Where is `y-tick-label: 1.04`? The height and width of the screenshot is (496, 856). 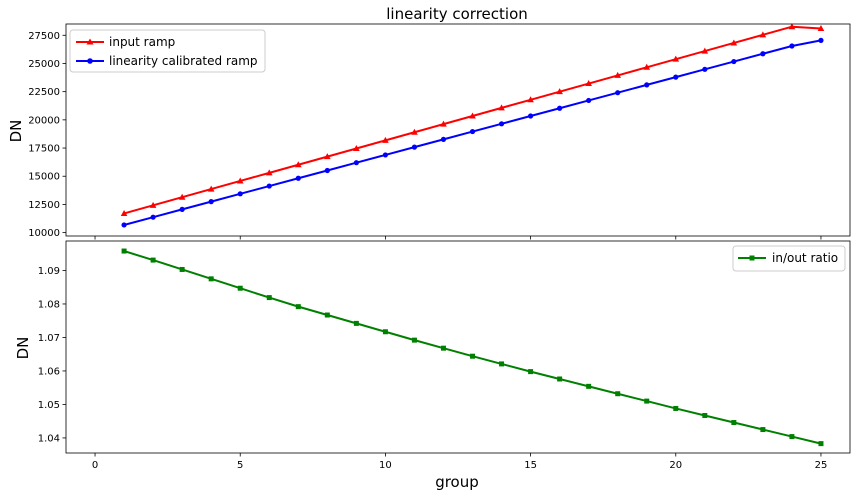
y-tick-label: 1.04 is located at coordinates (49, 438).